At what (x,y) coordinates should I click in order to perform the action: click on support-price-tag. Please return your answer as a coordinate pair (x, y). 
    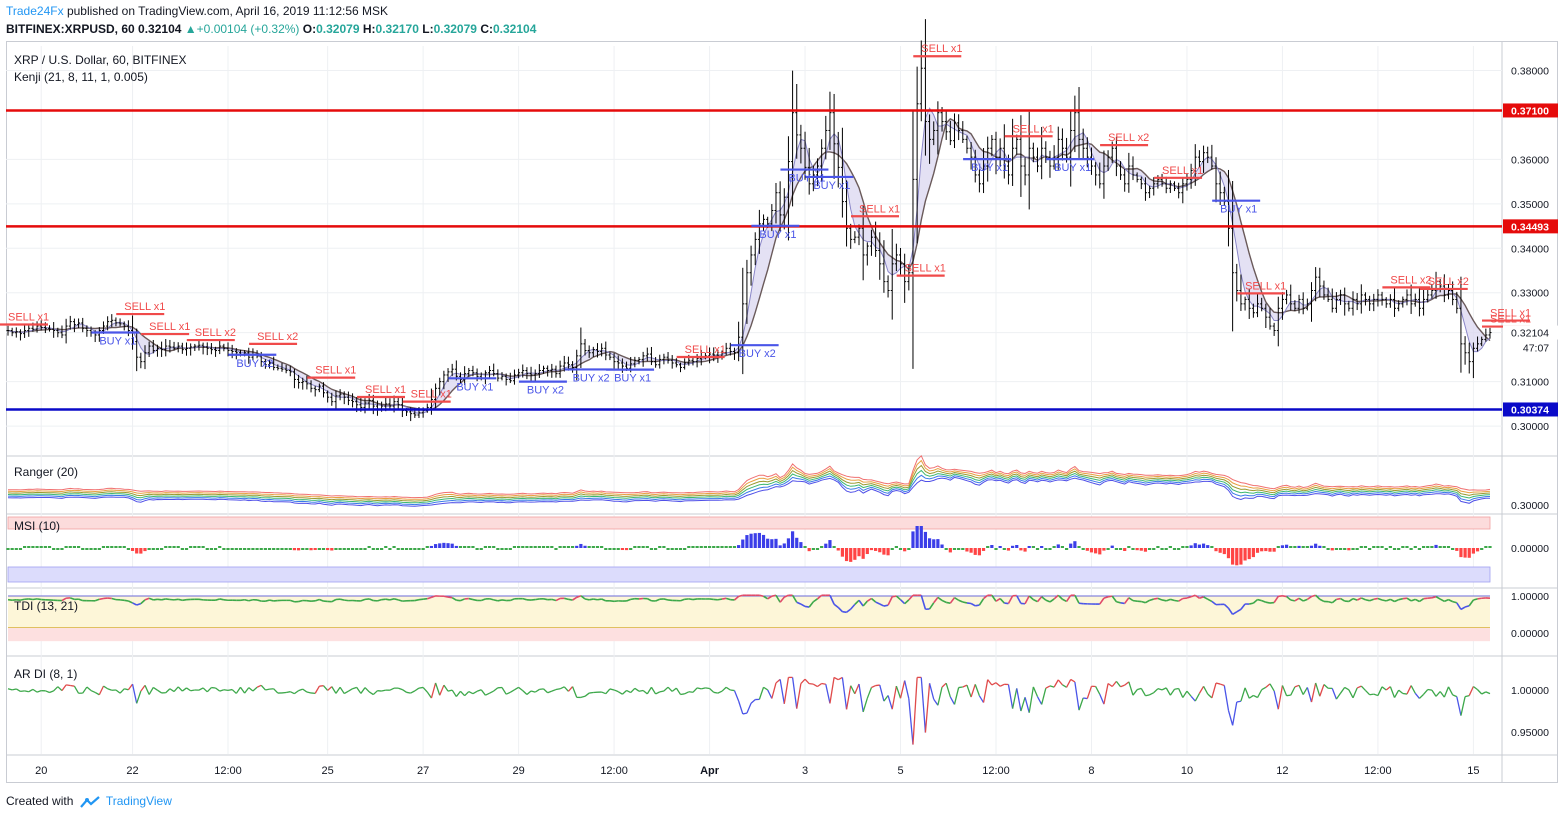
    Looking at the image, I should click on (1530, 409).